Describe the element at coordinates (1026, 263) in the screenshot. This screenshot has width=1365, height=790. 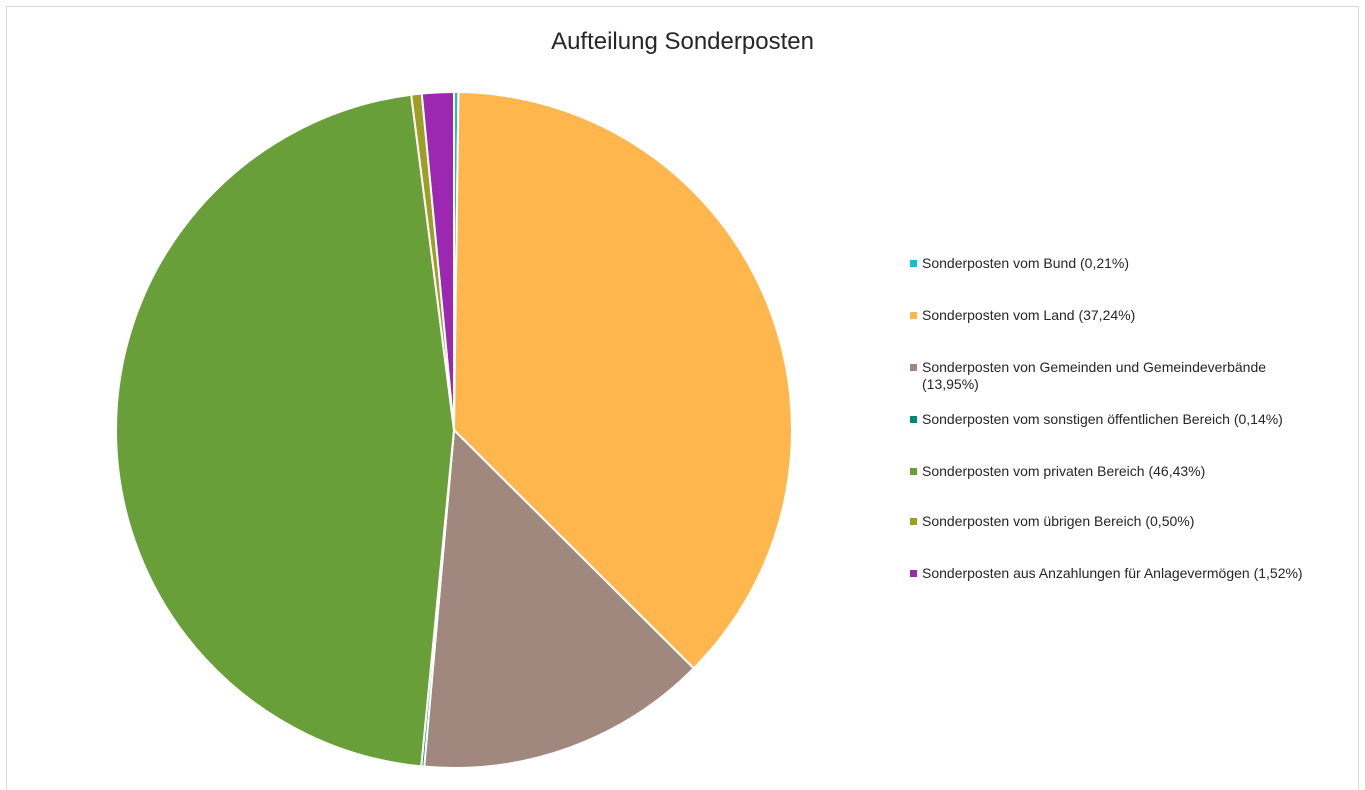
I see `legend-label-0: Sonderposten vom Bund (0,21%)` at that location.